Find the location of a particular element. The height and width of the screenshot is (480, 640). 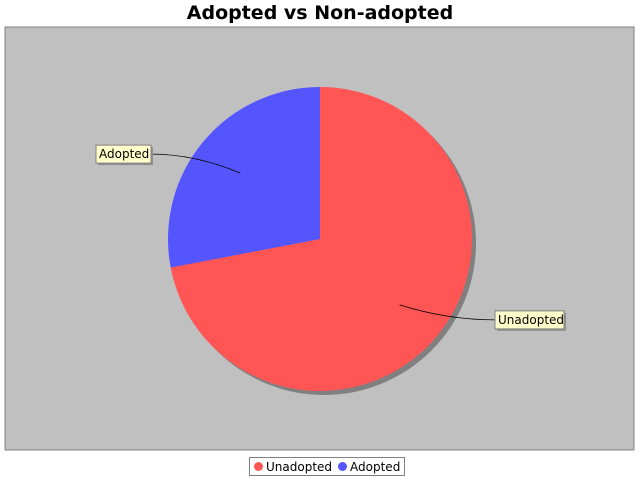

legend-item-unadopted: Unadopted is located at coordinates (293, 467).